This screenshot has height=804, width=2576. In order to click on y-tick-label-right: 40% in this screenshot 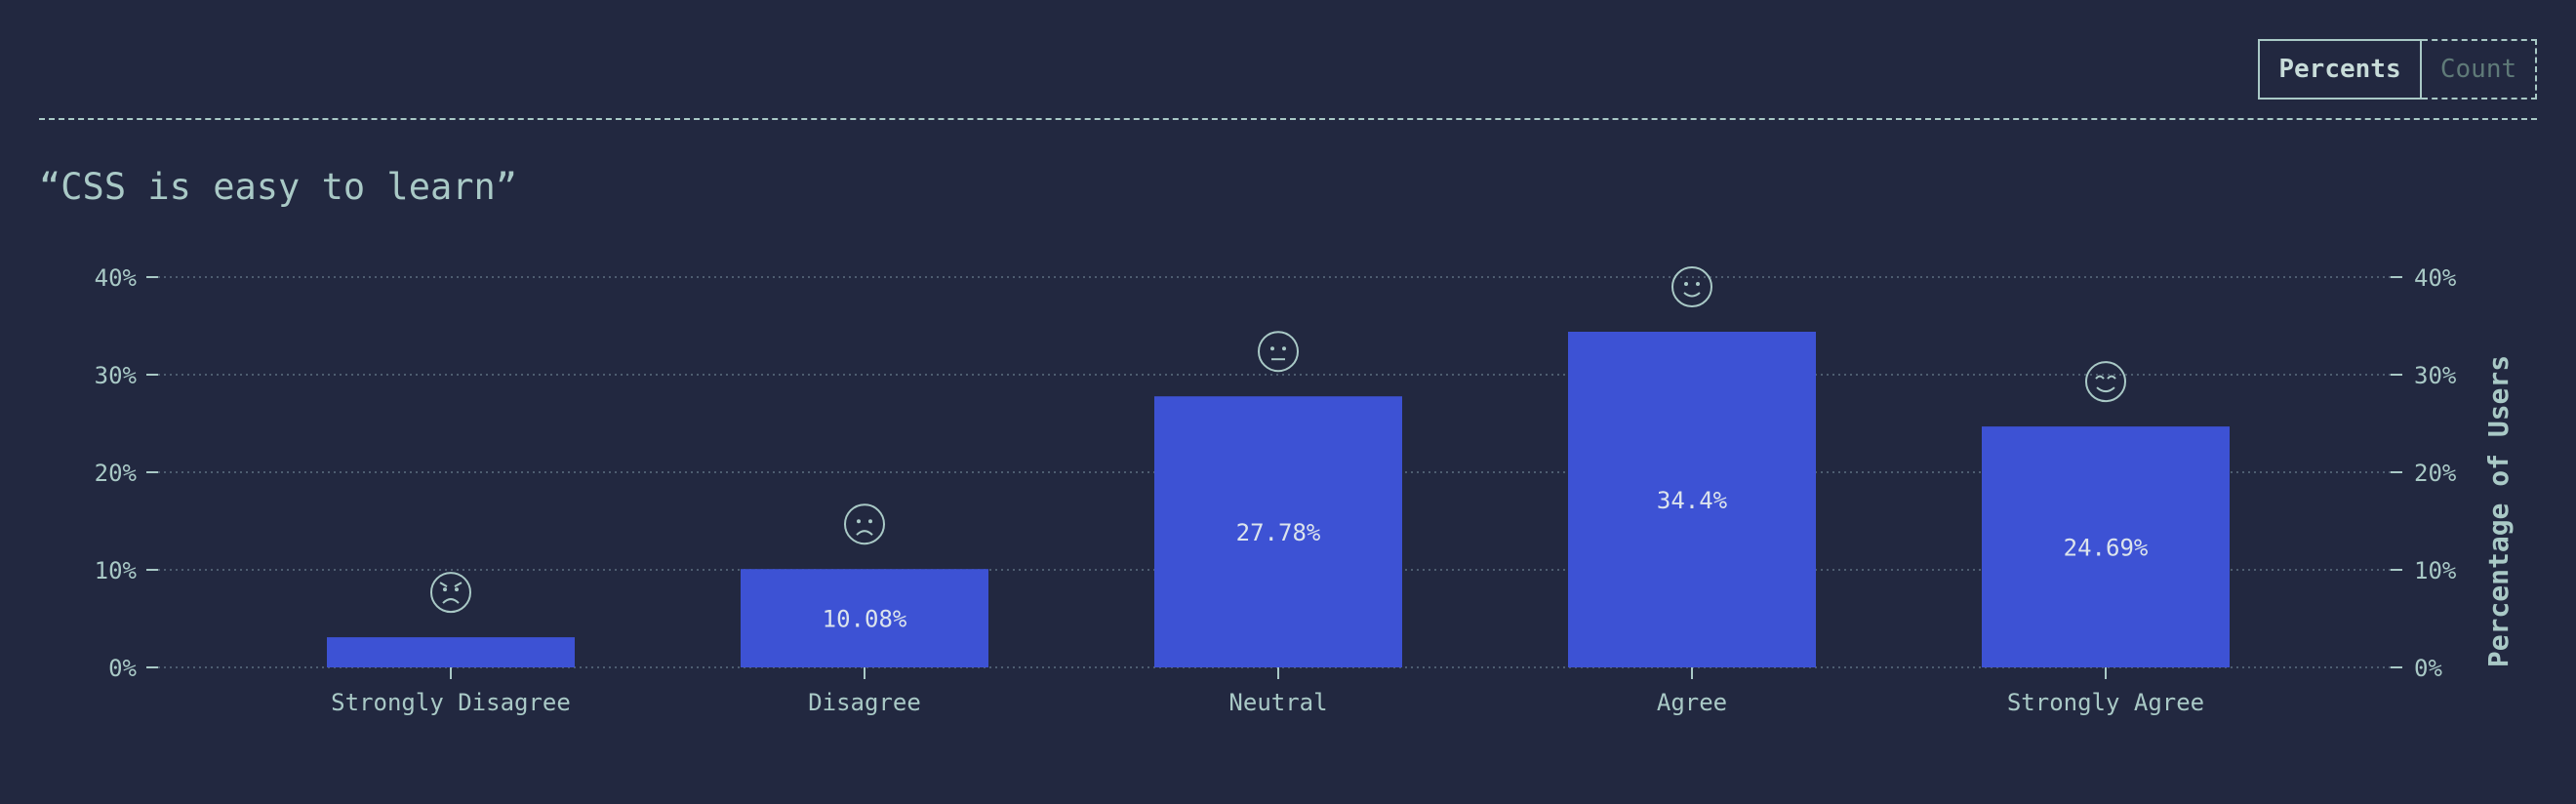, I will do `click(2435, 278)`.